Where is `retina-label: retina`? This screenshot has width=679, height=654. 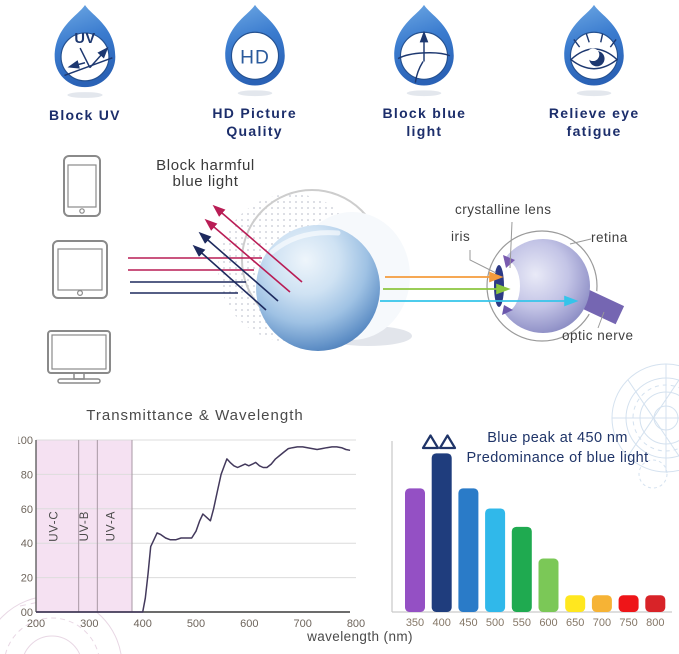 retina-label: retina is located at coordinates (609, 237).